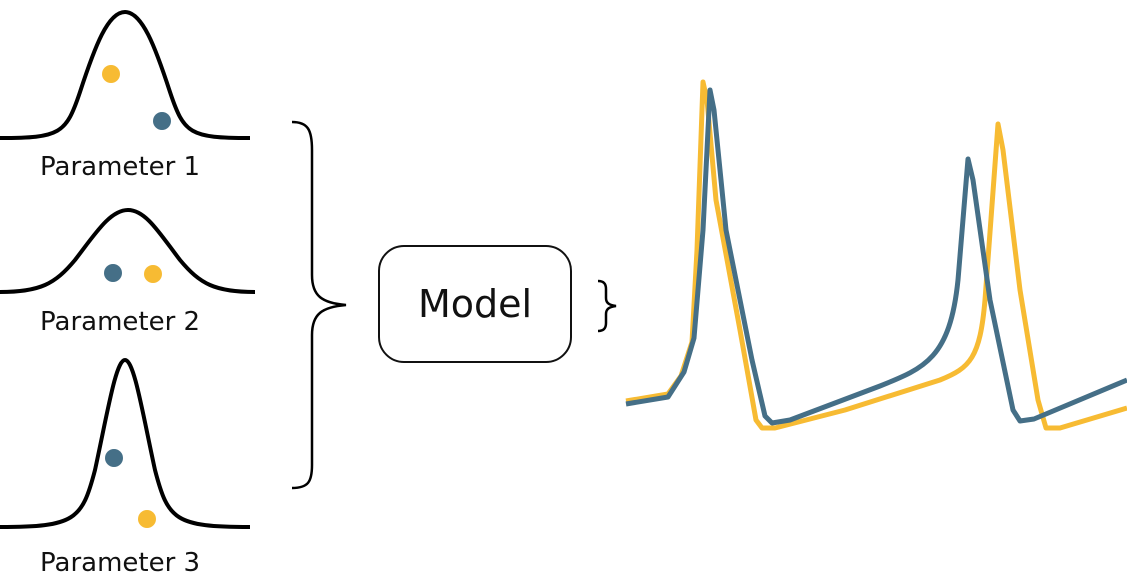  I want to click on parameter-2-distribution-curve, so click(128, 250).